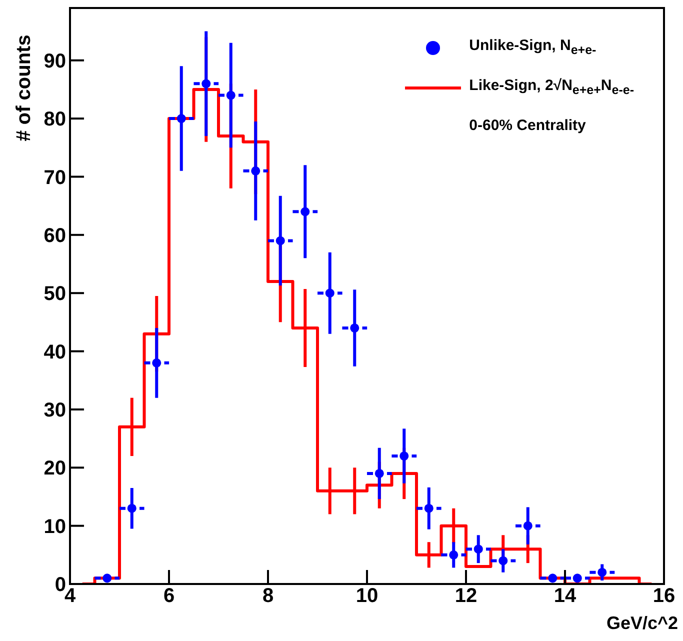 This screenshot has width=683, height=641. What do you see at coordinates (70, 596) in the screenshot?
I see `x-tick-label: 4` at bounding box center [70, 596].